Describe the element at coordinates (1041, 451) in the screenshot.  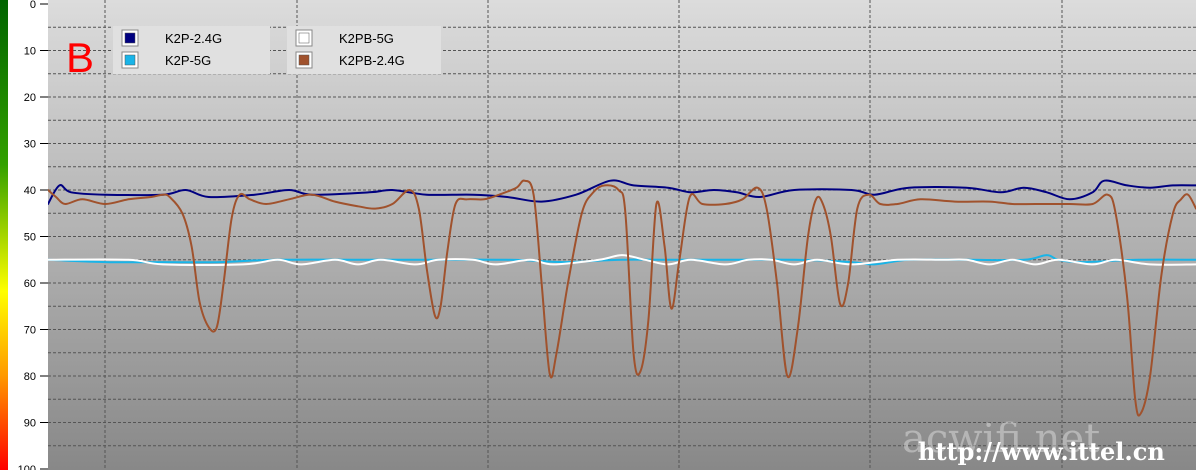
I see `watermark-secondary: http://www.ittel.cn` at that location.